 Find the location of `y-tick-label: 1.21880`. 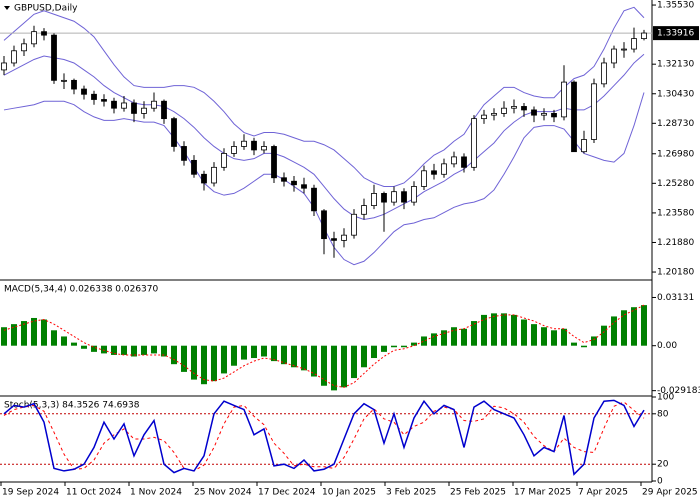

y-tick-label: 1.21880 is located at coordinates (675, 243).